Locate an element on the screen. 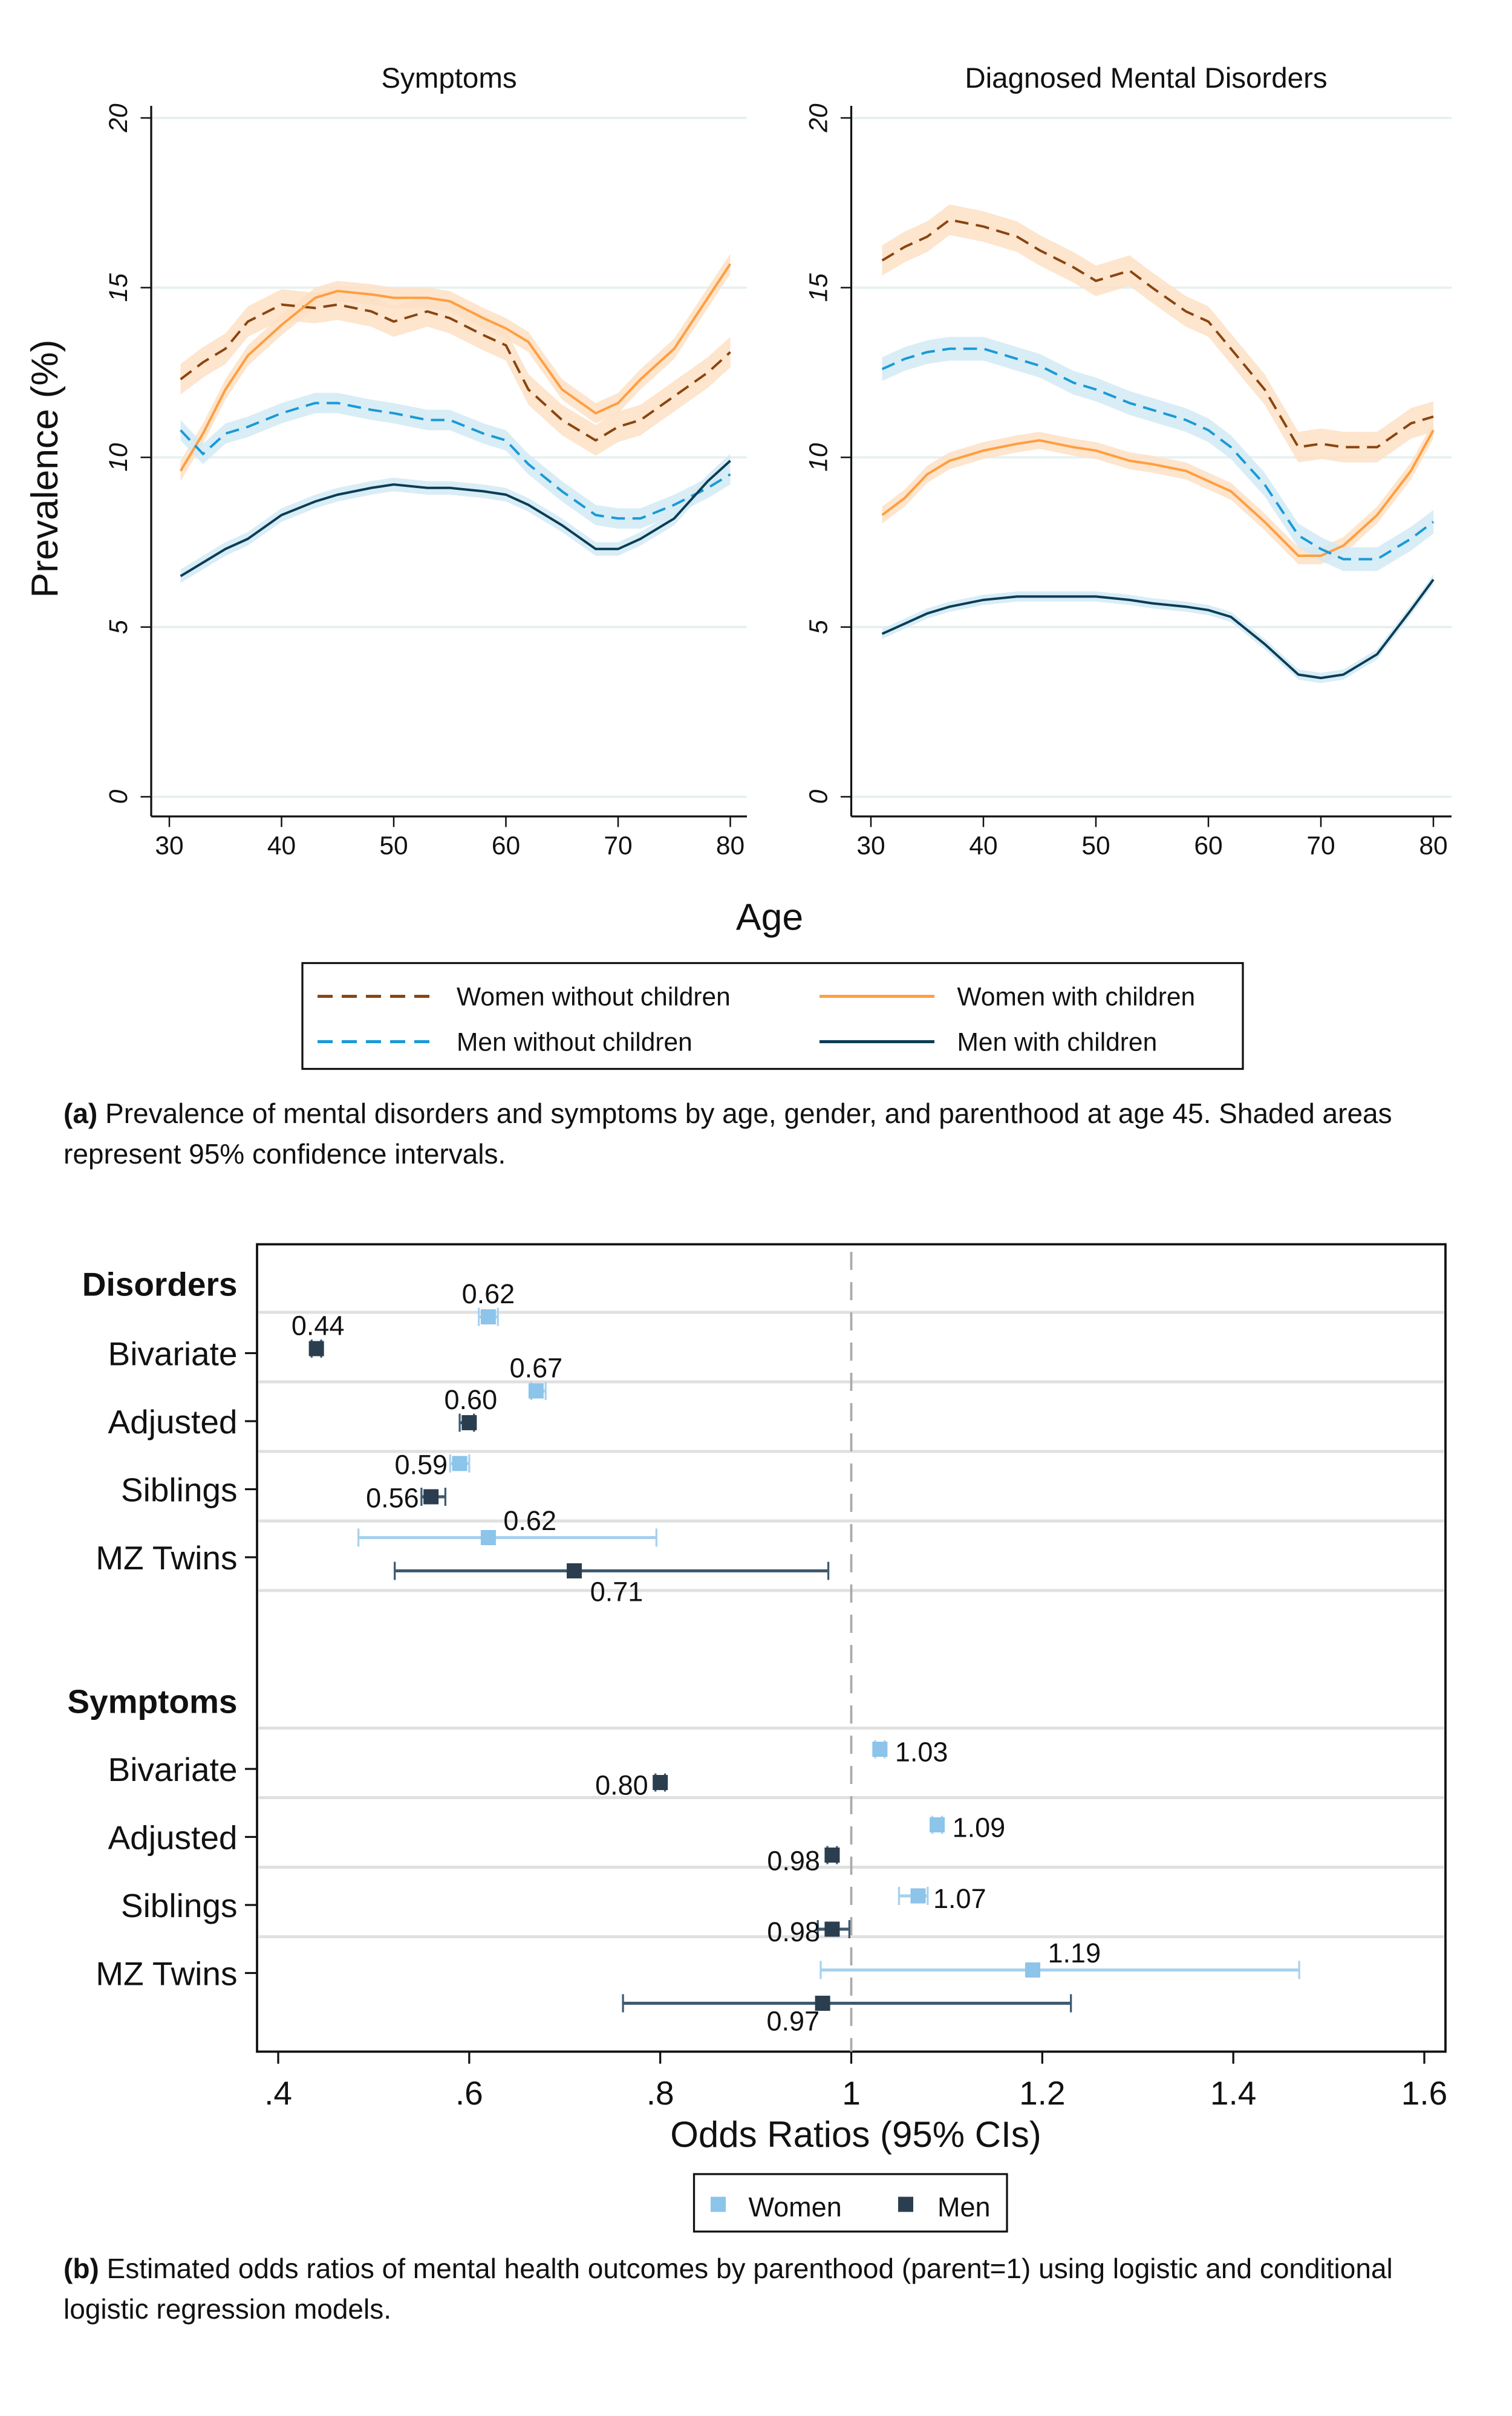 The image size is (1512, 2416). legend: Women Men is located at coordinates (850, 2203).